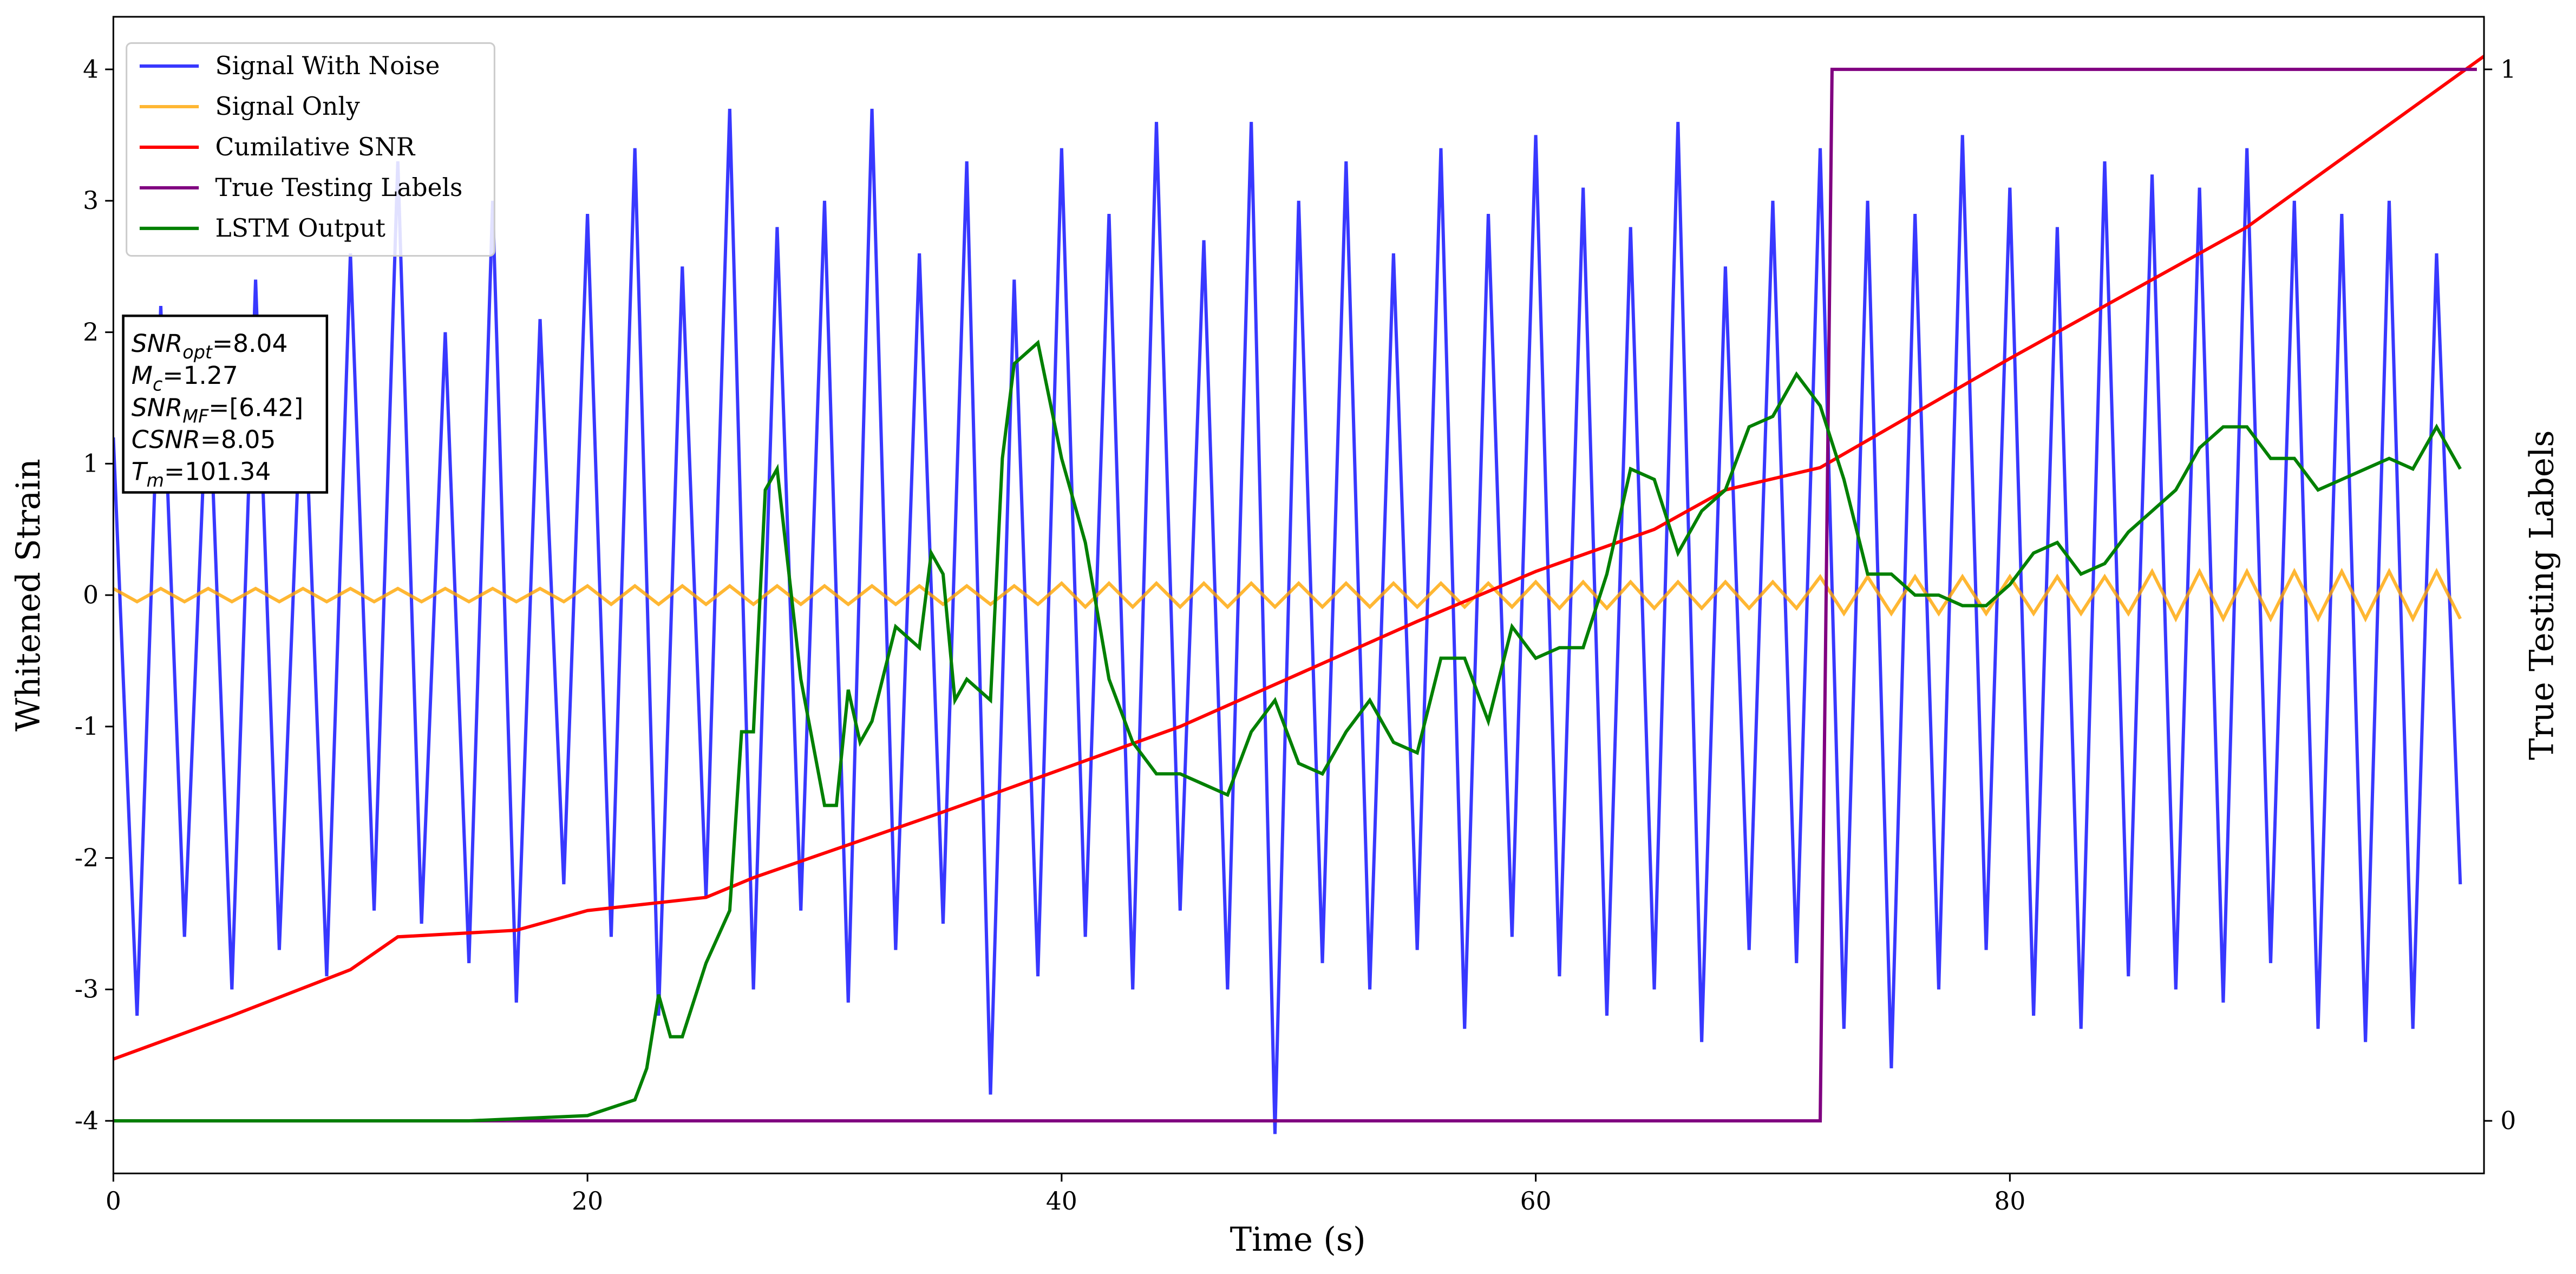 The width and height of the screenshot is (2576, 1274). I want to click on annotation-part: =101.34, so click(217, 472).